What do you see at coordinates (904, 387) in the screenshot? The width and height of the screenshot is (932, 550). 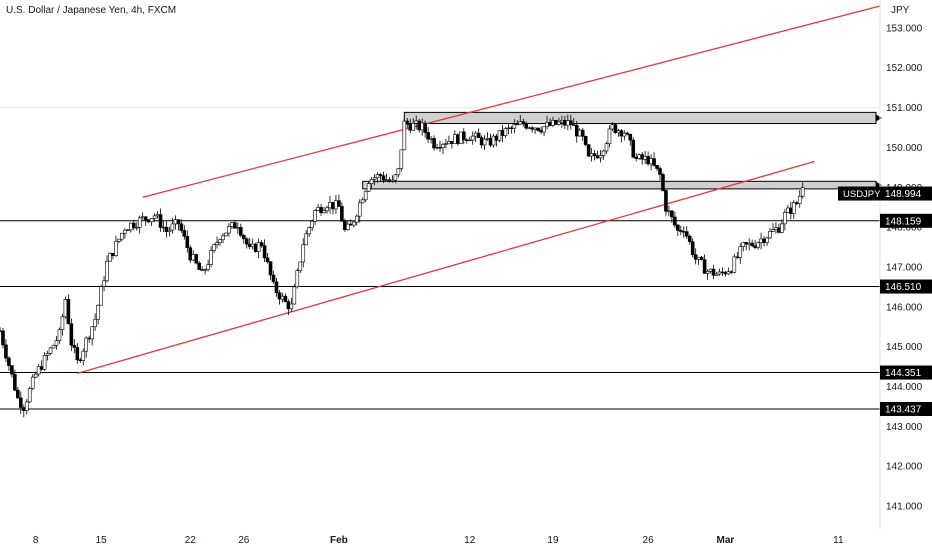 I see `price-tick-label: 144.000` at bounding box center [904, 387].